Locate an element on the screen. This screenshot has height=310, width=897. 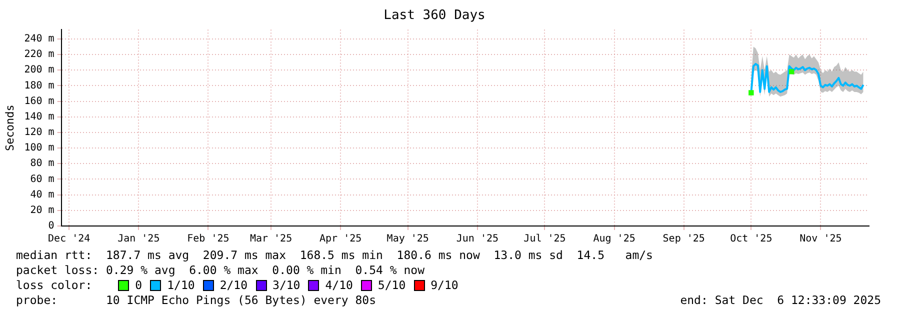
legend-label: 0 is located at coordinates (138, 285).